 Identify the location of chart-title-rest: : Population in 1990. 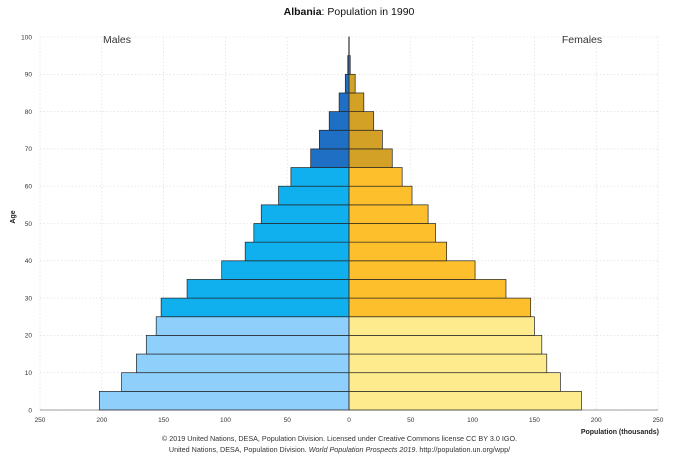
(368, 12).